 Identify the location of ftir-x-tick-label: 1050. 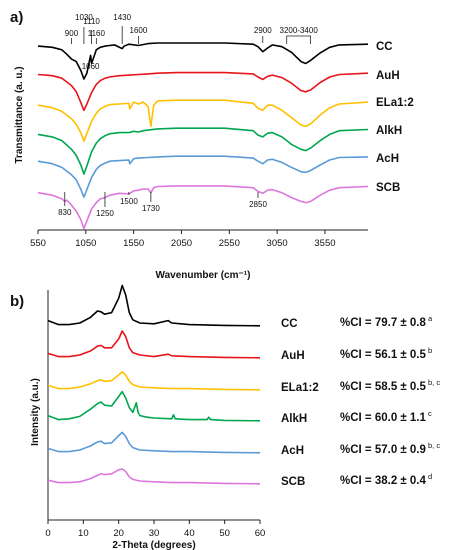
(85, 243).